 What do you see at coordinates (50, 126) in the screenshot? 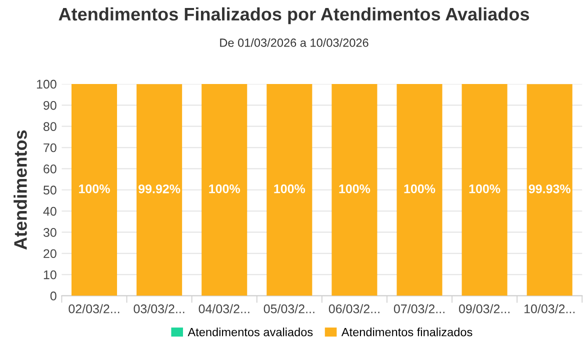
I see `y-tick-label: 80` at bounding box center [50, 126].